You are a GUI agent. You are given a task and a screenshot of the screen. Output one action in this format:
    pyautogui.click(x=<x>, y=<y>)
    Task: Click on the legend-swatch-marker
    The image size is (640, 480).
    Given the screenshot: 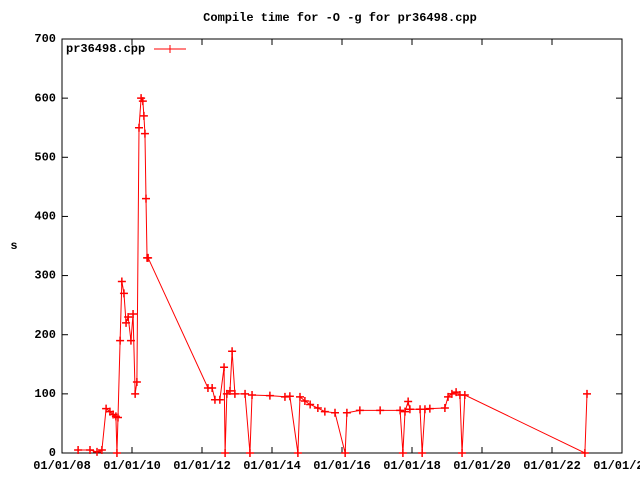 What is the action you would take?
    pyautogui.click(x=170, y=49)
    